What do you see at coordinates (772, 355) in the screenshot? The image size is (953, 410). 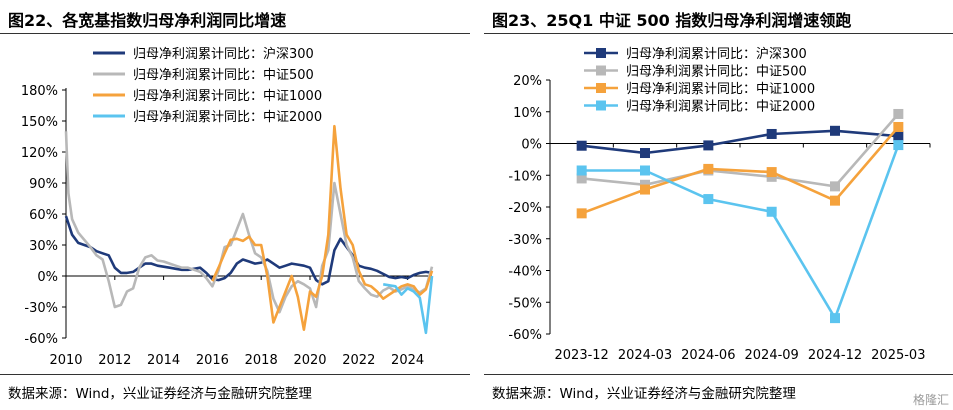 I see `x-tick-label: 2024-09` at bounding box center [772, 355].